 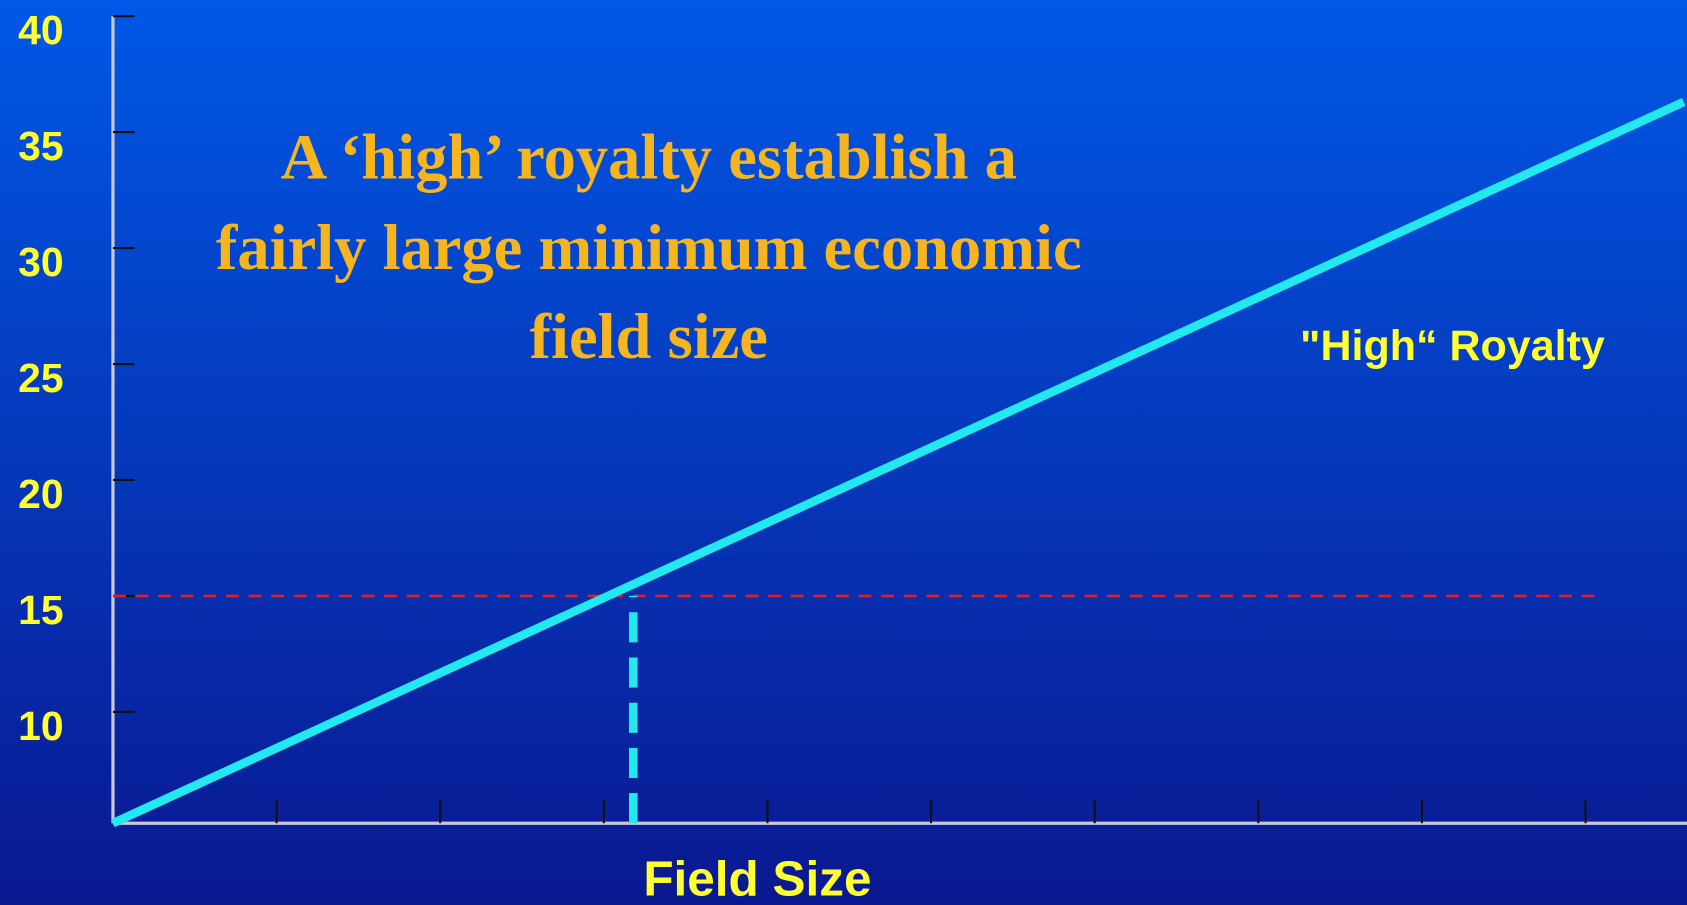 I want to click on annotation: A ‘high’ royalty establish a, so click(x=649, y=156).